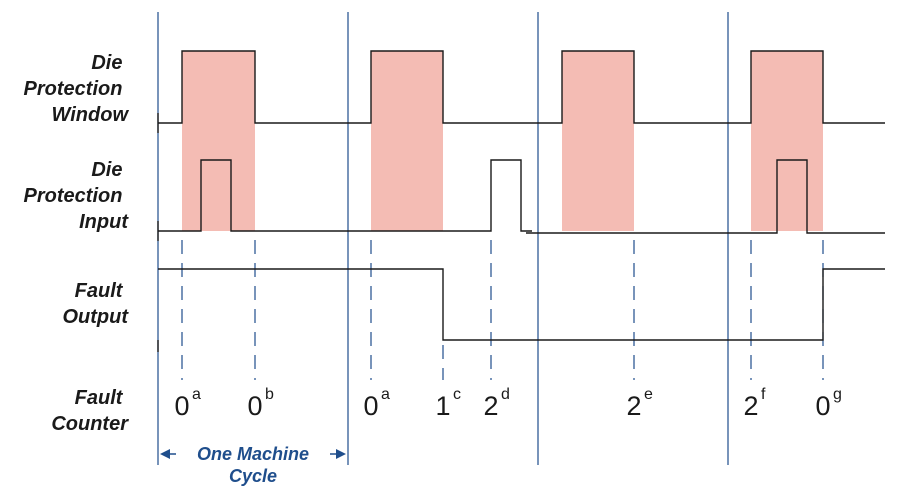  Describe the element at coordinates (90, 411) in the screenshot. I see `fault-counter-label: Fault Counter` at that location.